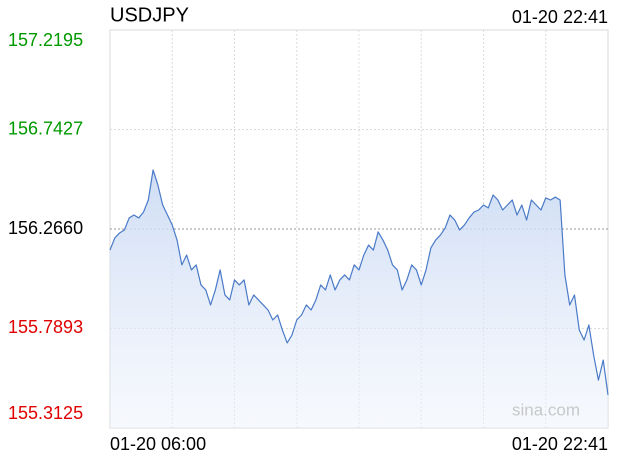 This screenshot has width=620, height=460. I want to click on y-tick-label: 157.2195, so click(45, 40).